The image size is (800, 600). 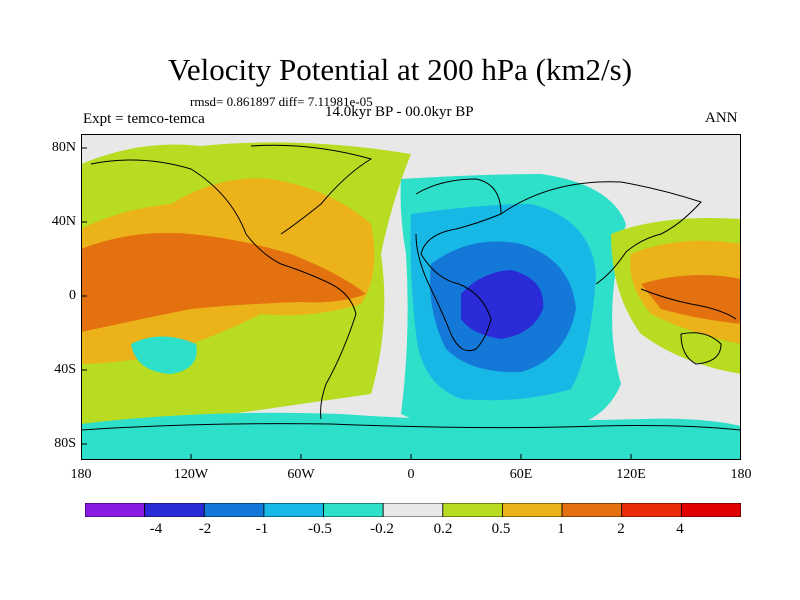 What do you see at coordinates (382, 529) in the screenshot?
I see `colorbar-label-m0_2: -0.2` at bounding box center [382, 529].